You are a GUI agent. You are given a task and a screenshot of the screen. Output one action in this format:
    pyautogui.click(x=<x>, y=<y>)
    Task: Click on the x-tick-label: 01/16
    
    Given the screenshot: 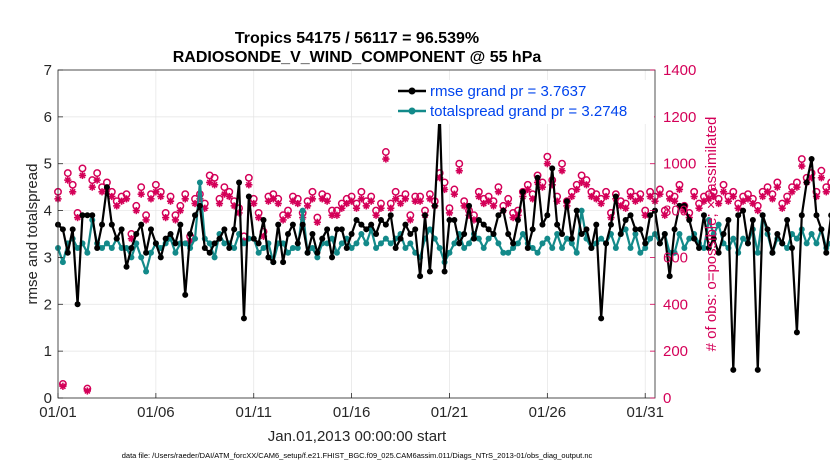 What is the action you would take?
    pyautogui.click(x=352, y=412)
    